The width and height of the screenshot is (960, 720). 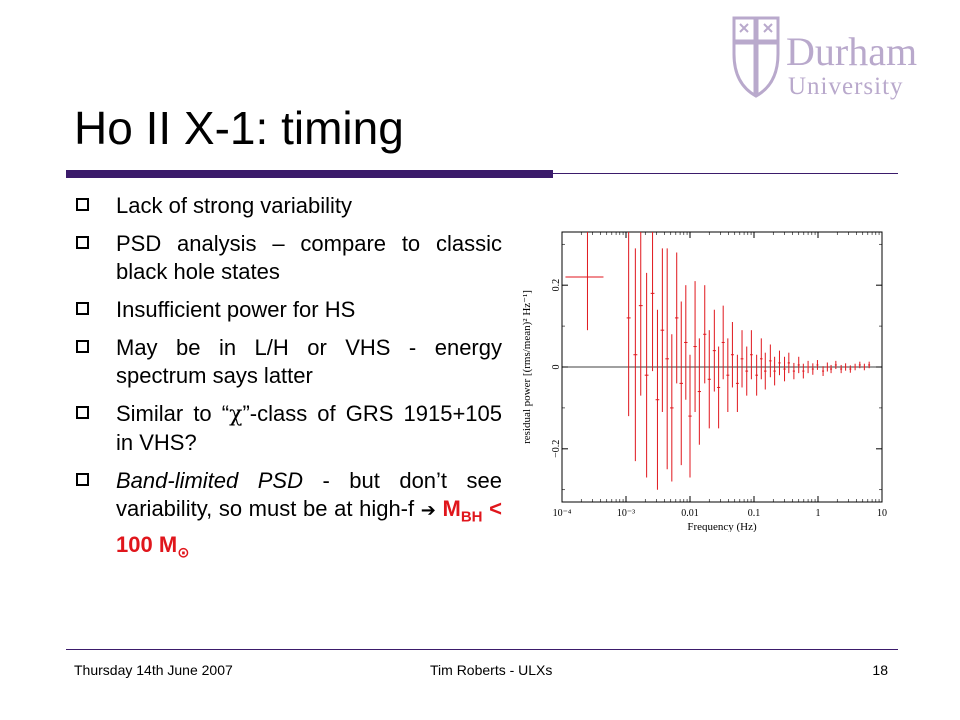 I want to click on crest-icon, so click(x=756, y=57).